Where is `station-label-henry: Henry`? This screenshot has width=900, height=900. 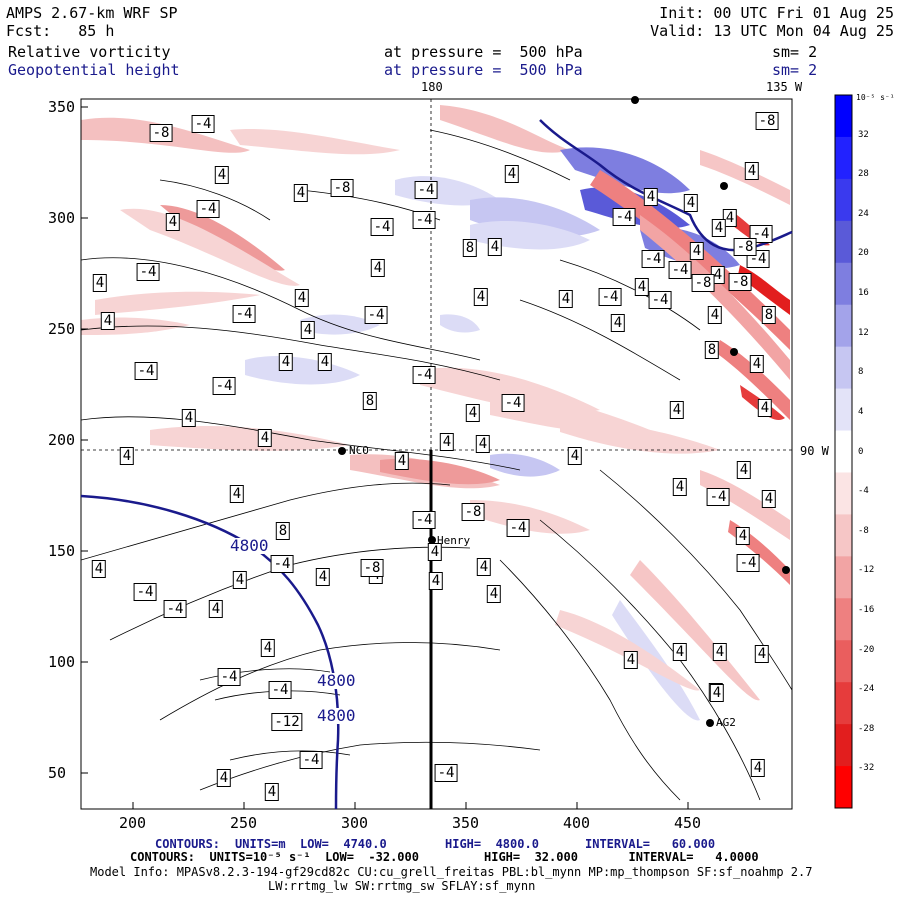 station-label-henry: Henry is located at coordinates (454, 540).